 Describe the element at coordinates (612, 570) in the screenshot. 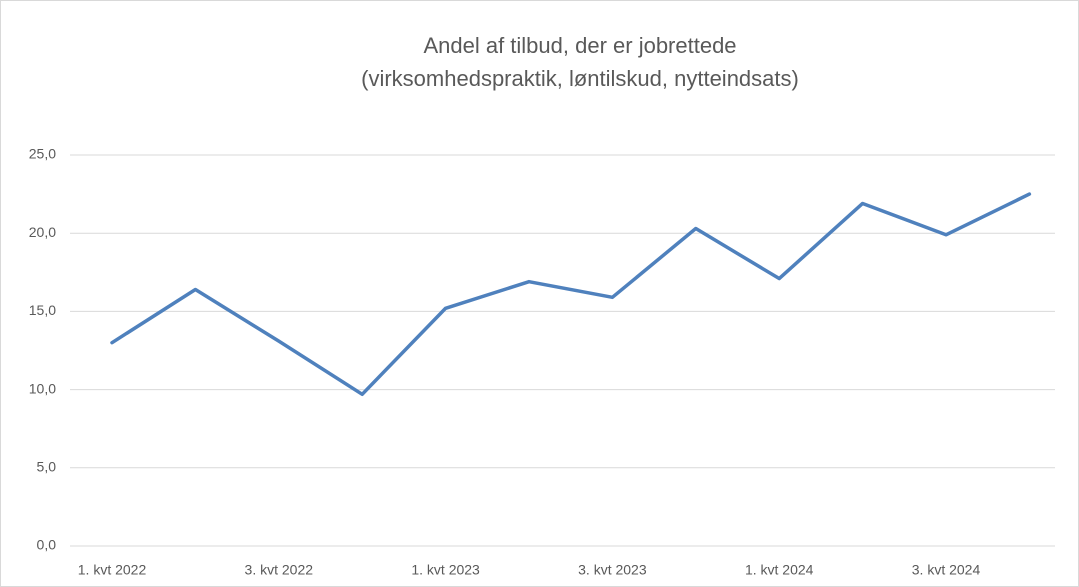

I see `x-tick-label: 3. kvt 2023` at that location.